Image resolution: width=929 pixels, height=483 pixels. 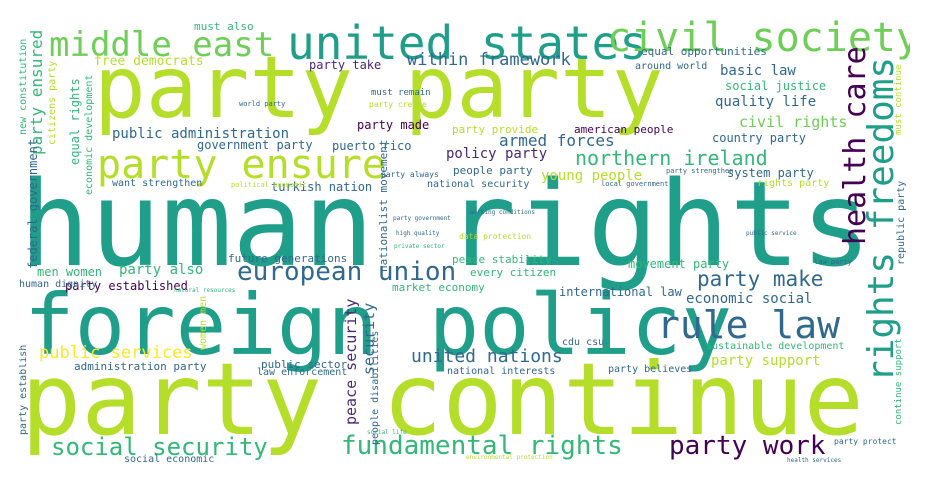 What do you see at coordinates (700, 171) in the screenshot?
I see `word-party-strengthen: party strengthen` at bounding box center [700, 171].